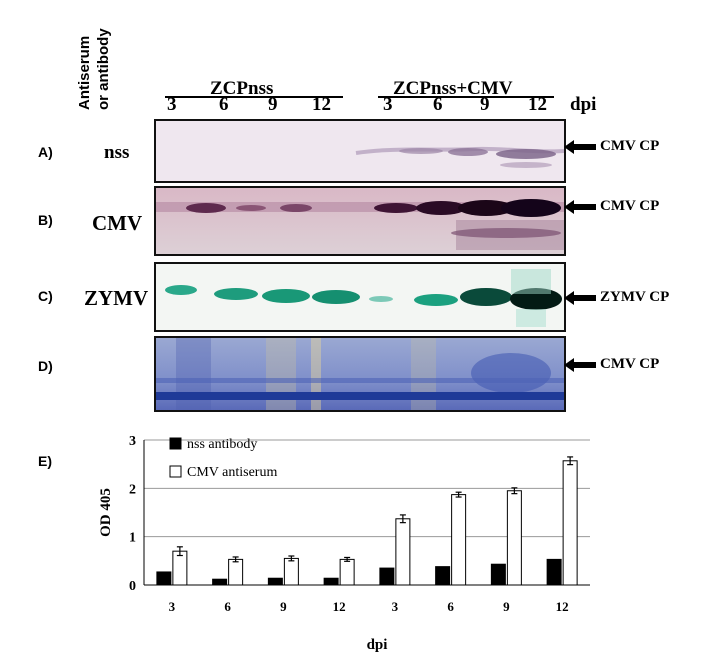  Describe the element at coordinates (132, 538) in the screenshot. I see `y-tick-label: 1` at that location.